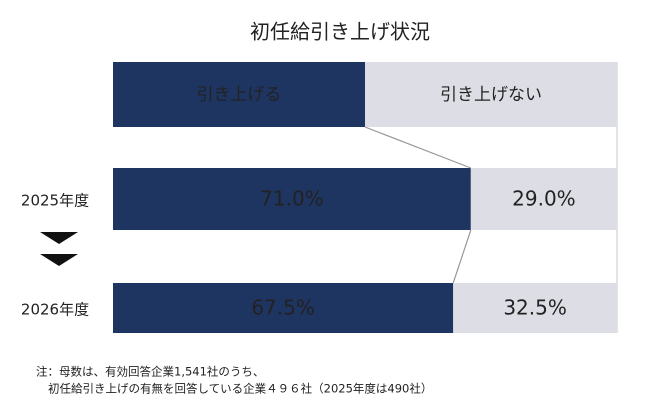 Image resolution: width=646 pixels, height=410 pixels. Describe the element at coordinates (240, 389) in the screenshot. I see `note: 初任給引き上げの有無を回答している企業４９６社（2025年度は490社）` at that location.